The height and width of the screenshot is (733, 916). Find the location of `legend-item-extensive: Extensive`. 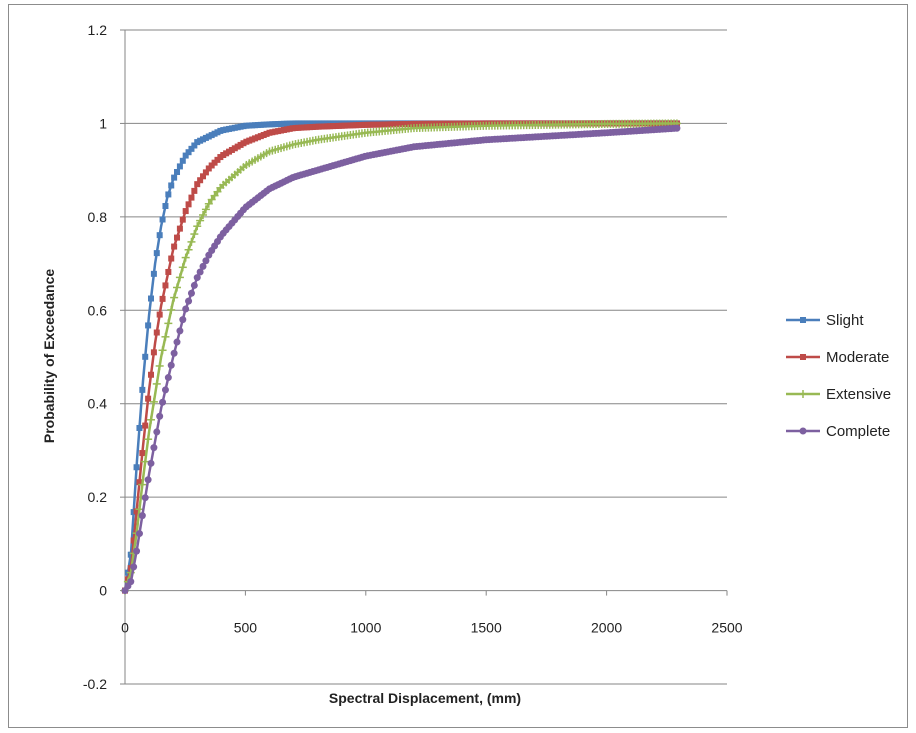

legend-item-extensive: Extensive is located at coordinates (838, 394).